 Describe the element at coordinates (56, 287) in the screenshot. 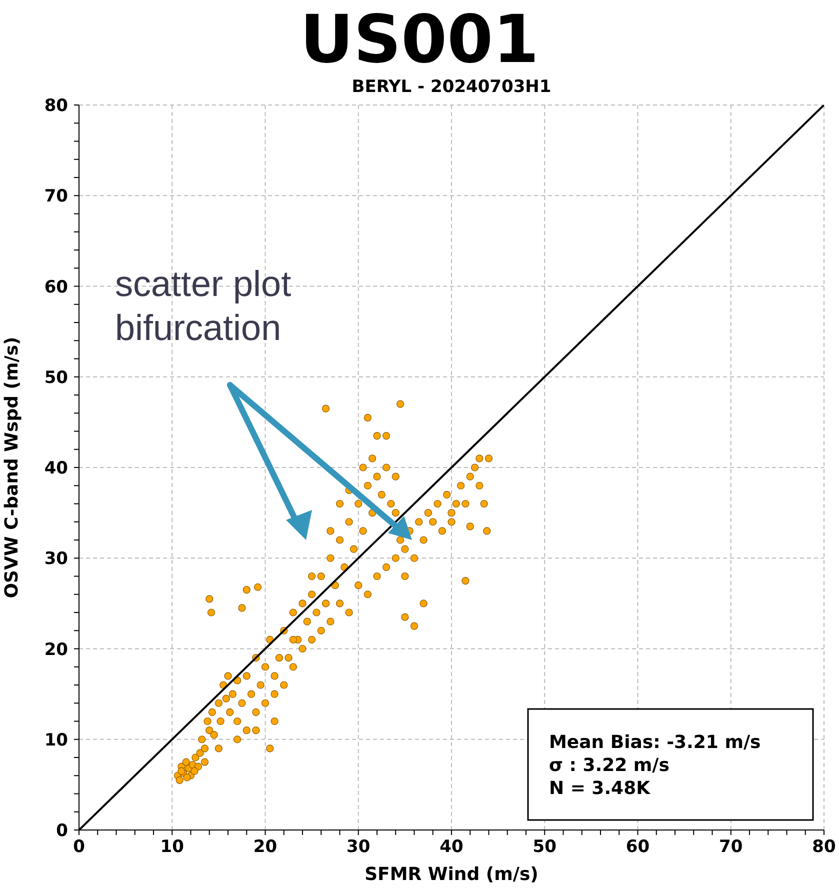

I see `y-tick-label: 60` at that location.